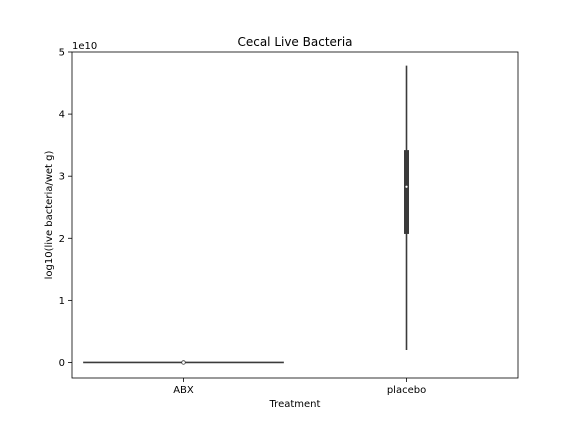  Describe the element at coordinates (62, 177) in the screenshot. I see `y-tick-label: 3` at that location.